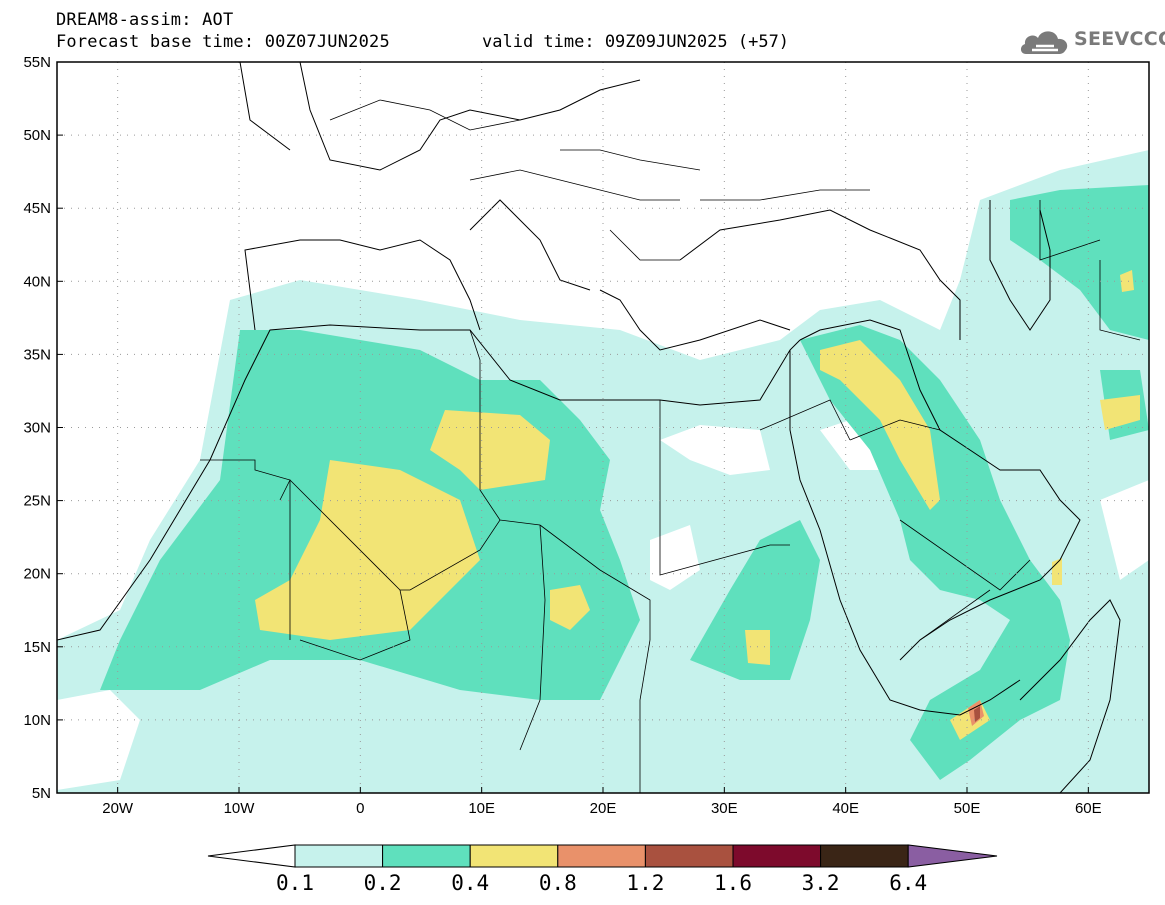  Describe the element at coordinates (977, 714) in the screenshot. I see `aot-level-1.2` at that location.